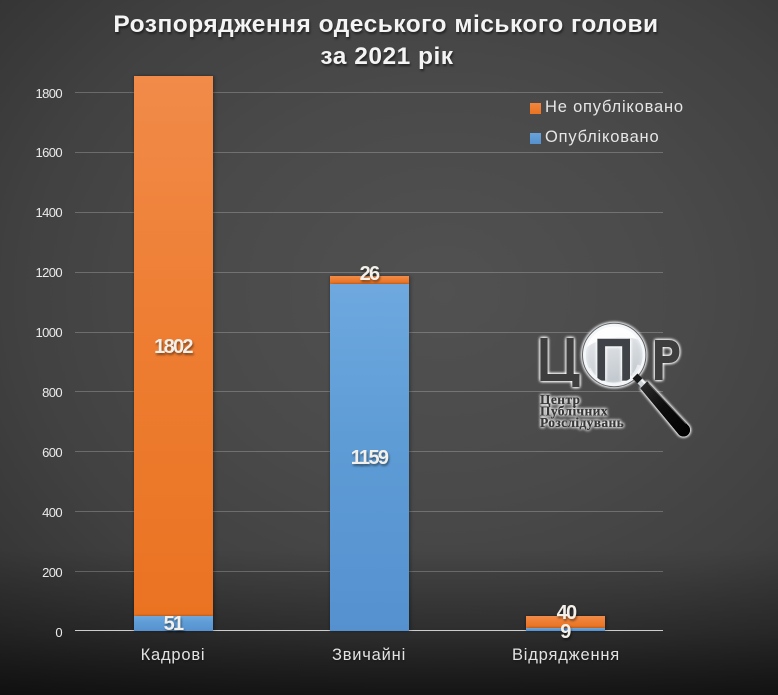  What do you see at coordinates (574, 411) in the screenshot?
I see `svg-text: Публічних` at bounding box center [574, 411].